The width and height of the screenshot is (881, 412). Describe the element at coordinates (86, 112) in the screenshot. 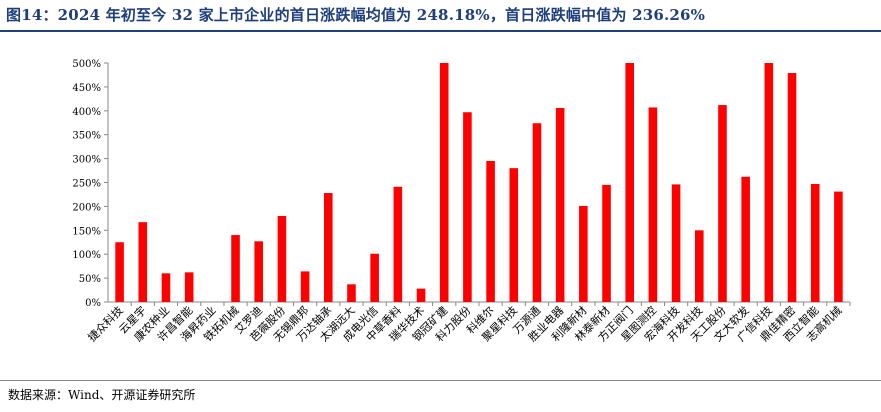

I see `y-tick-label: 400%` at that location.